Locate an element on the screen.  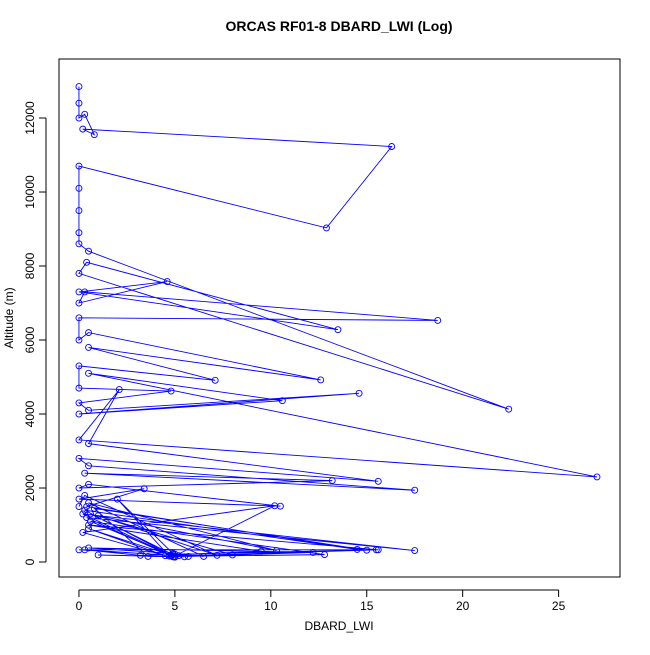
y-tick-label: 0 is located at coordinates (30, 561).